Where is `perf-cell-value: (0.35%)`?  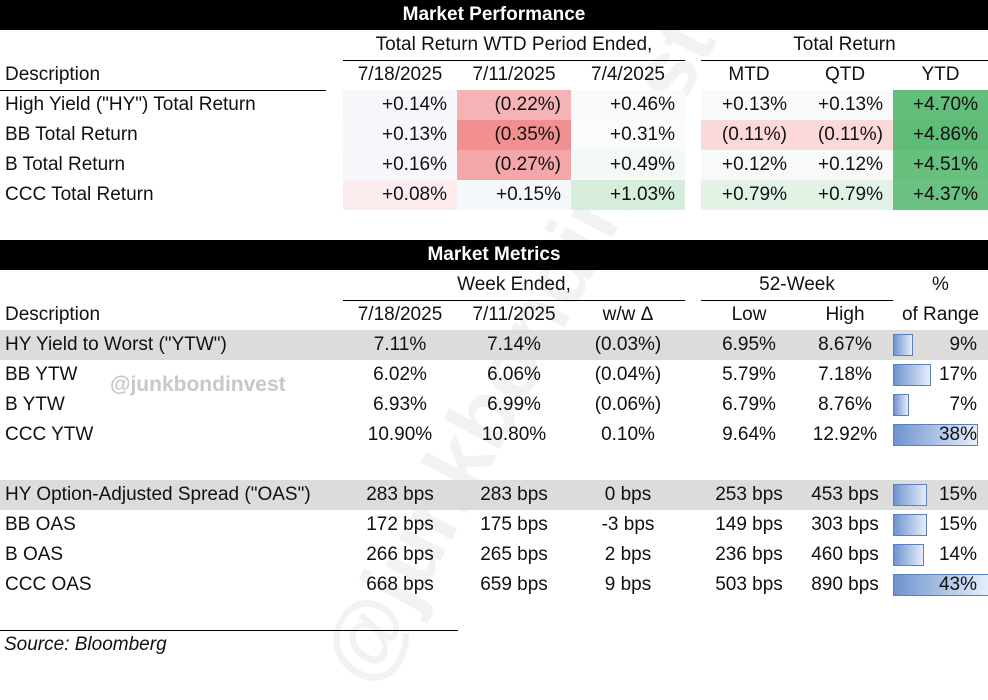 perf-cell-value: (0.35%) is located at coordinates (527, 134).